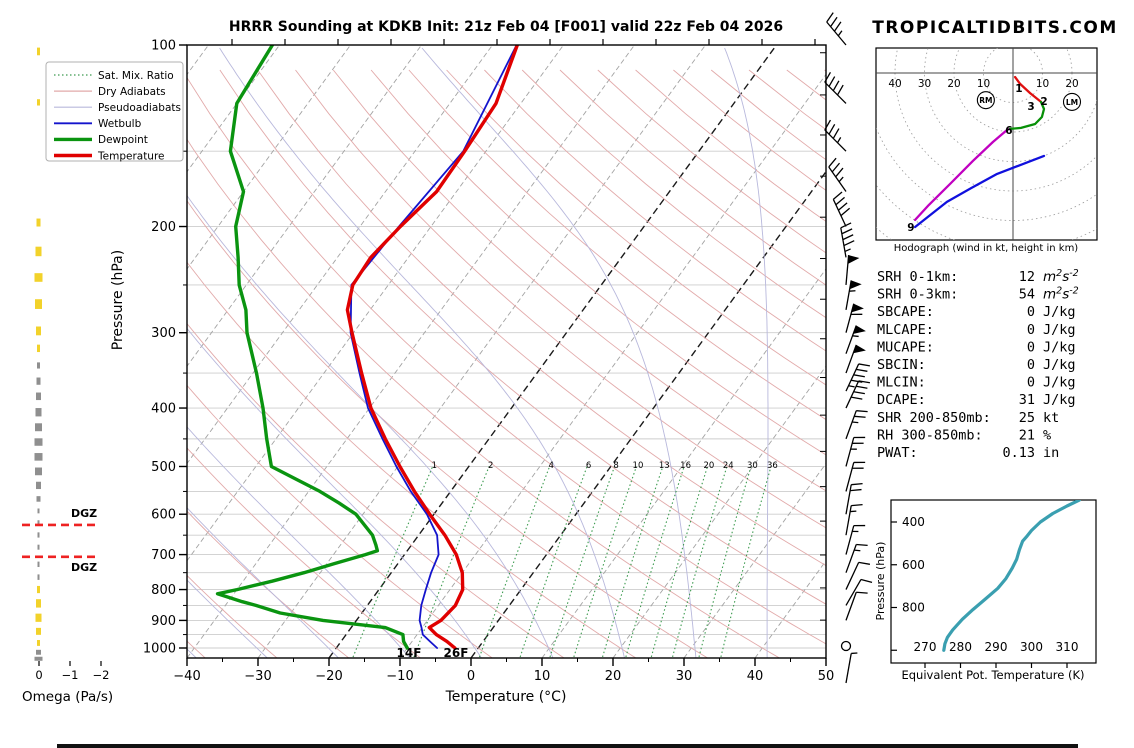 Image resolution: width=1134 pixels, height=748 pixels. What do you see at coordinates (846, 646) in the screenshot?
I see `calm-circle` at bounding box center [846, 646].